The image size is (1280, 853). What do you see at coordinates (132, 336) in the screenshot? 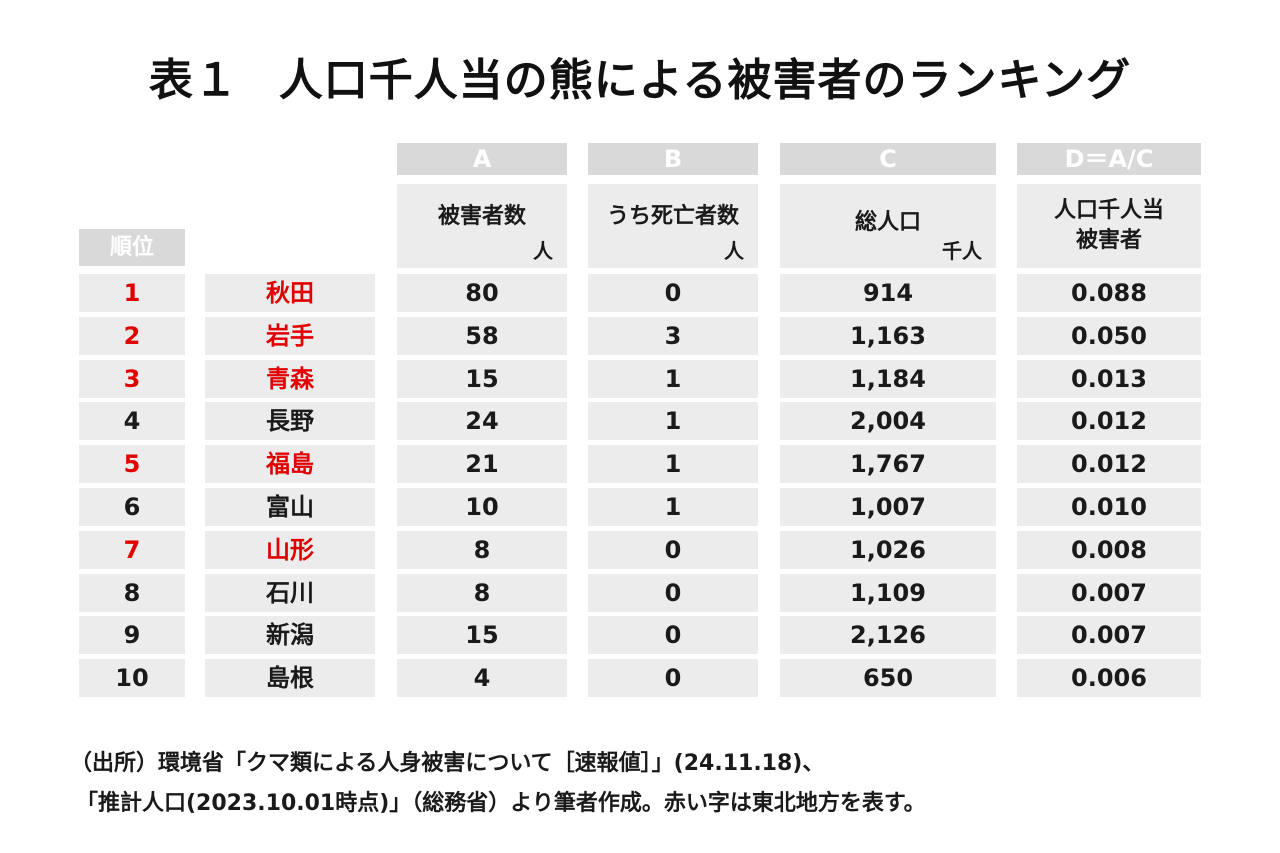
I see `rank-cell: 2` at bounding box center [132, 336].